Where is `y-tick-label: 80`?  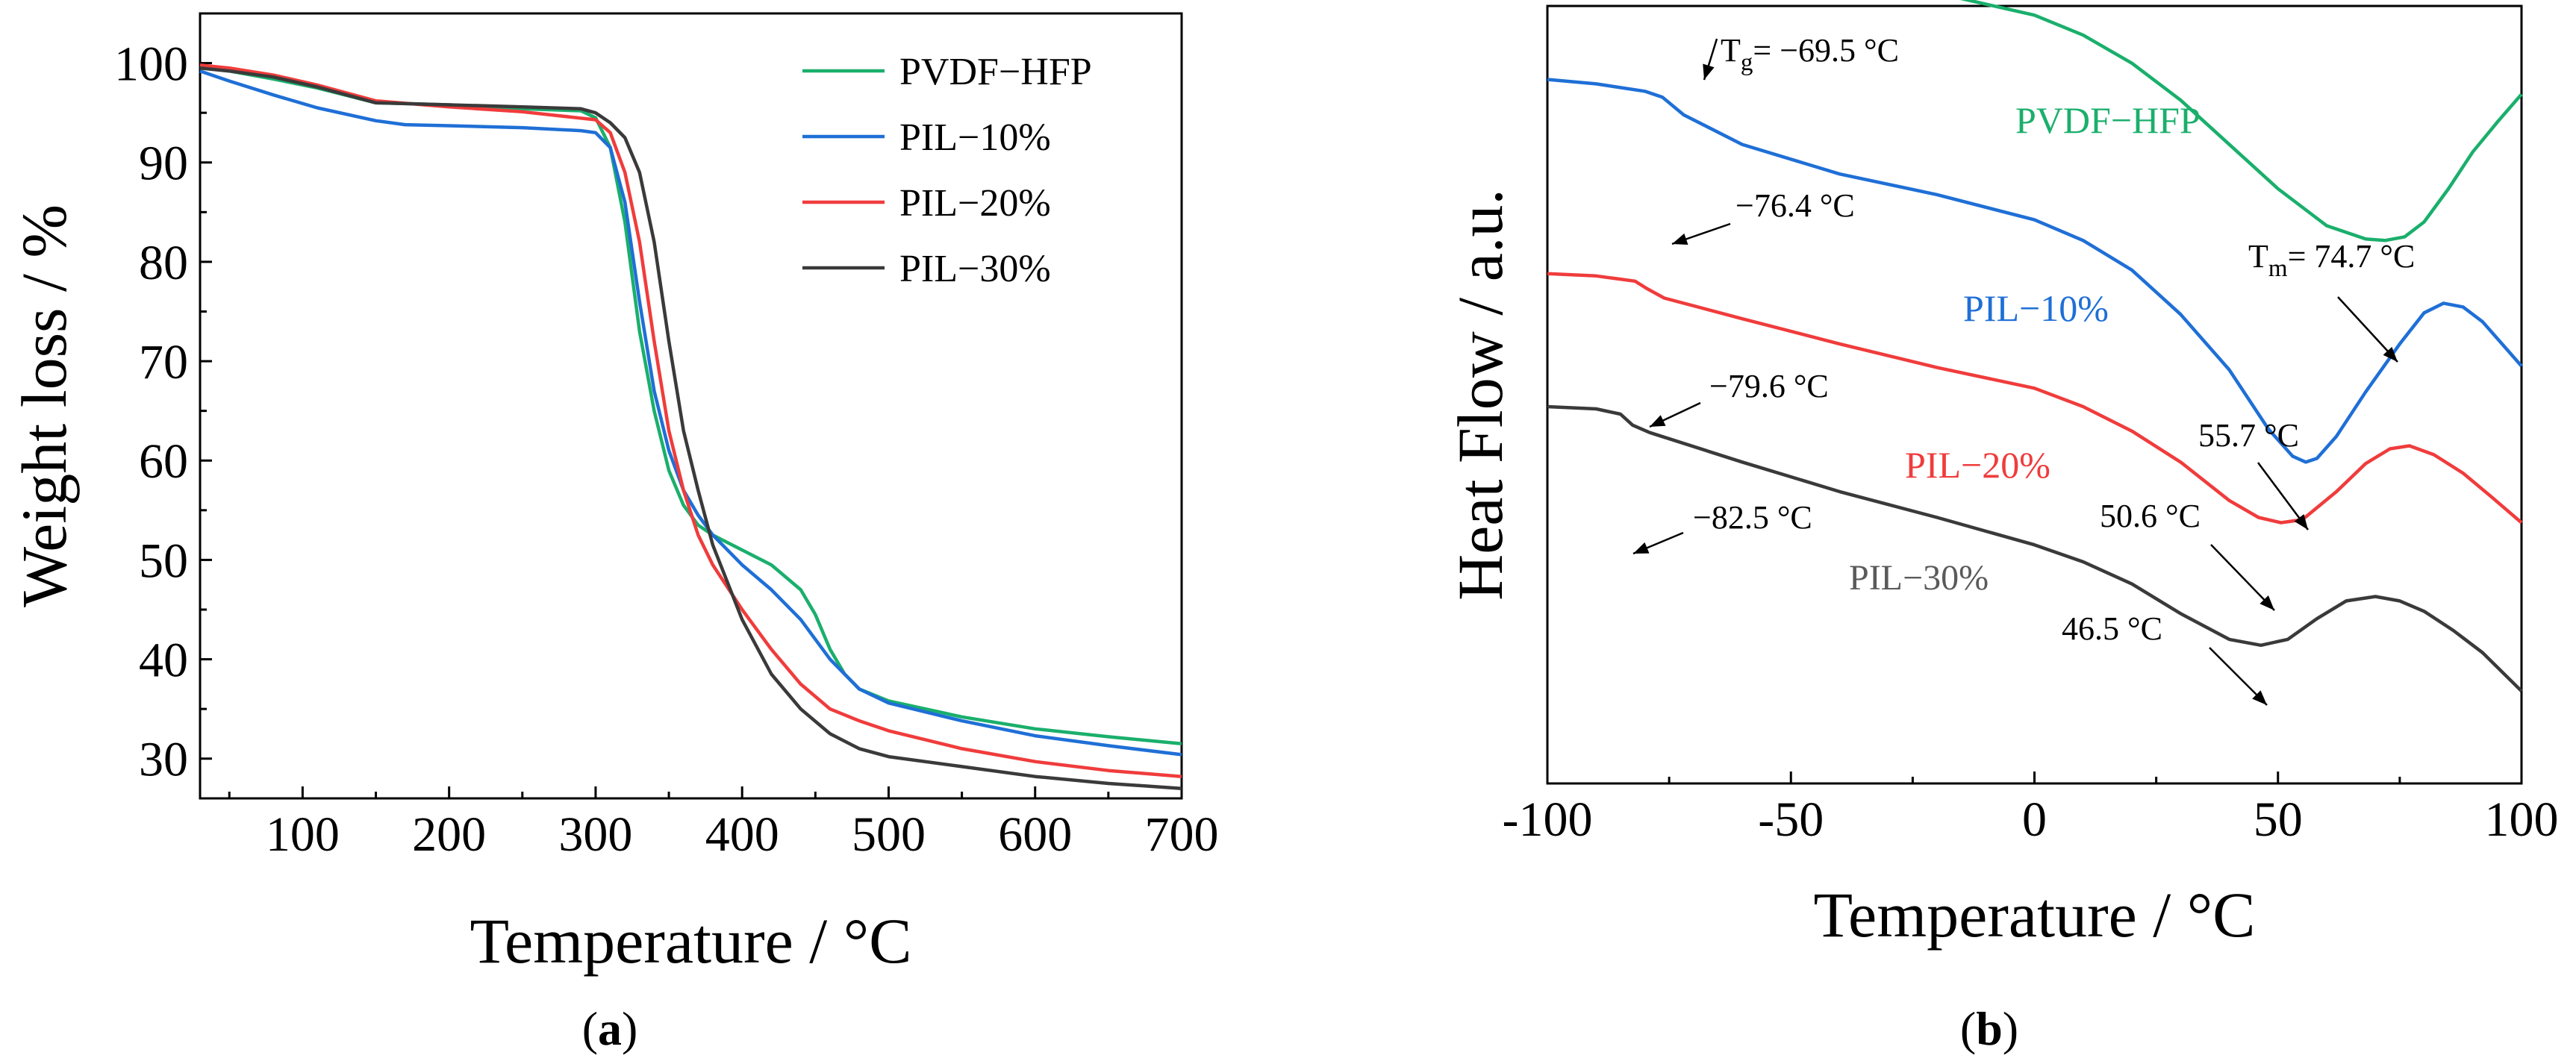 y-tick-label: 80 is located at coordinates (163, 263).